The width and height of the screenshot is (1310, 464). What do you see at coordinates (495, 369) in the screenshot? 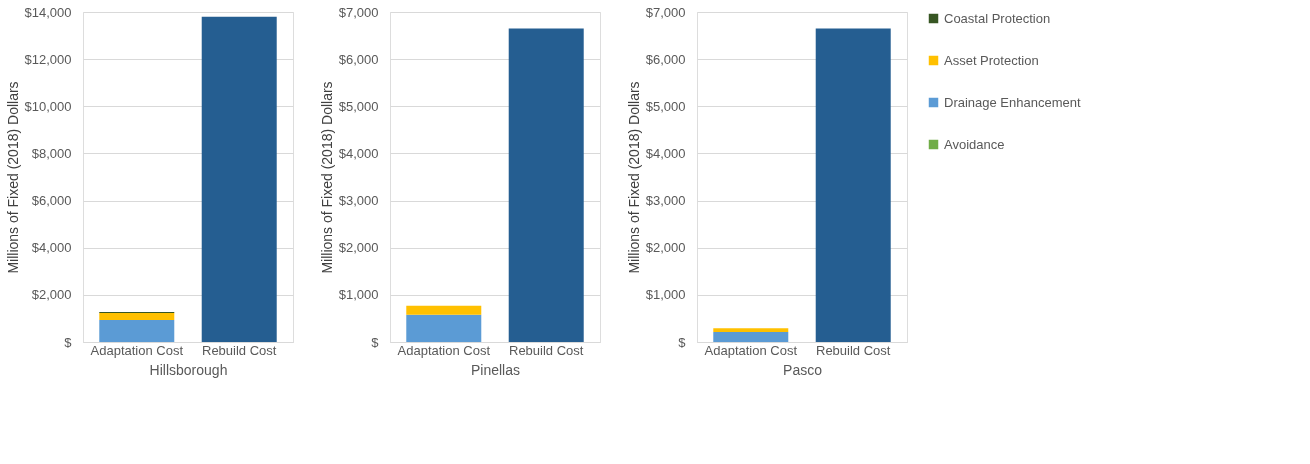
I see `x-axis-title: Pinellas` at bounding box center [495, 369].